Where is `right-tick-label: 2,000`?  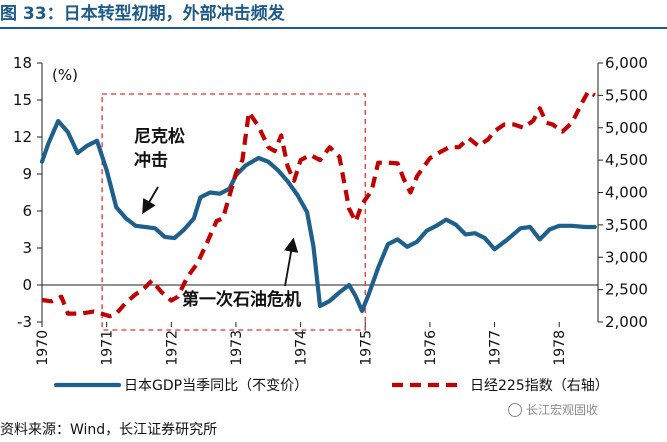 right-tick-label: 2,000 is located at coordinates (626, 322).